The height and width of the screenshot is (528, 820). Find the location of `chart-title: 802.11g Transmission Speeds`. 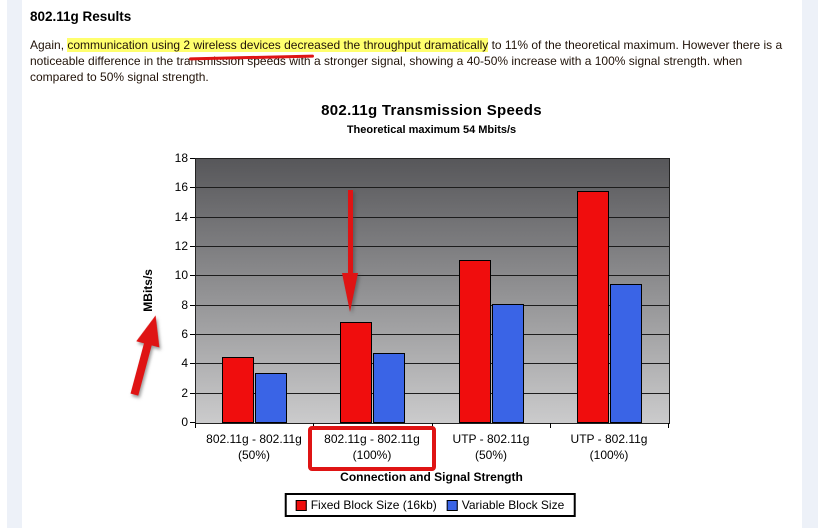

chart-title: 802.11g Transmission Speeds is located at coordinates (431, 110).